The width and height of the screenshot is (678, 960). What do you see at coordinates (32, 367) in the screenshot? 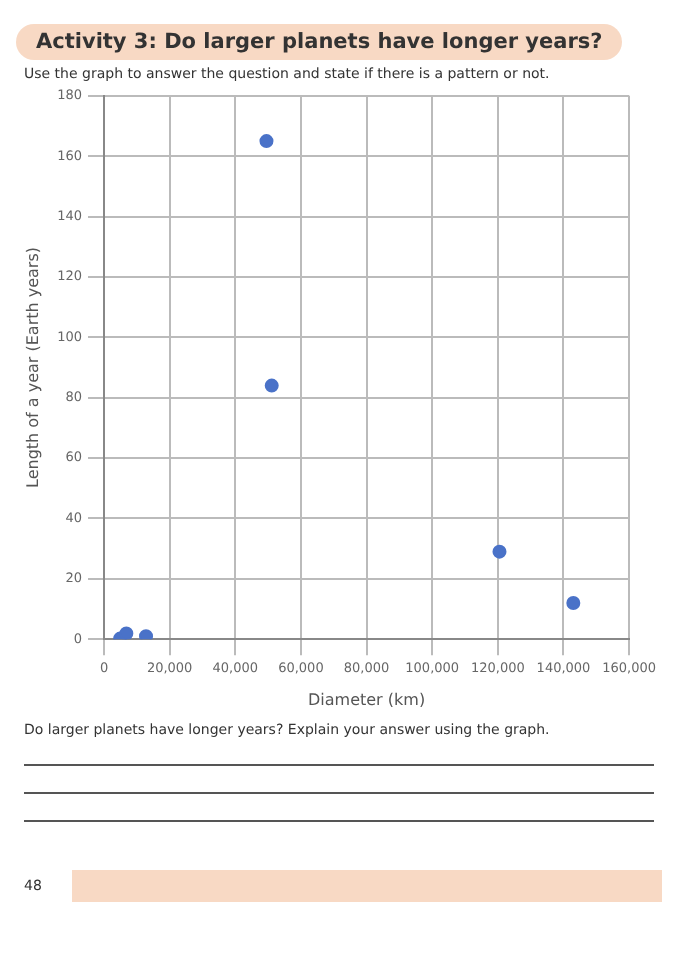
I see `y-axis-title: Length of a year (Earth years)` at bounding box center [32, 367].